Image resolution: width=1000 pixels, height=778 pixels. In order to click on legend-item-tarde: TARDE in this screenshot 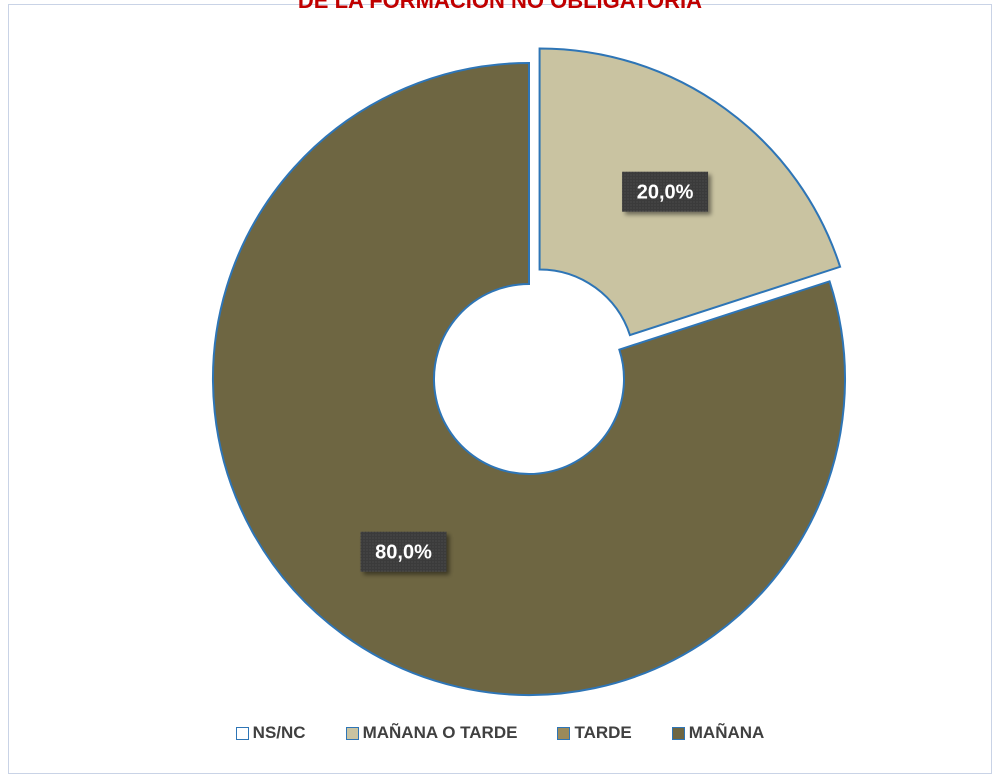, I will do `click(594, 733)`.